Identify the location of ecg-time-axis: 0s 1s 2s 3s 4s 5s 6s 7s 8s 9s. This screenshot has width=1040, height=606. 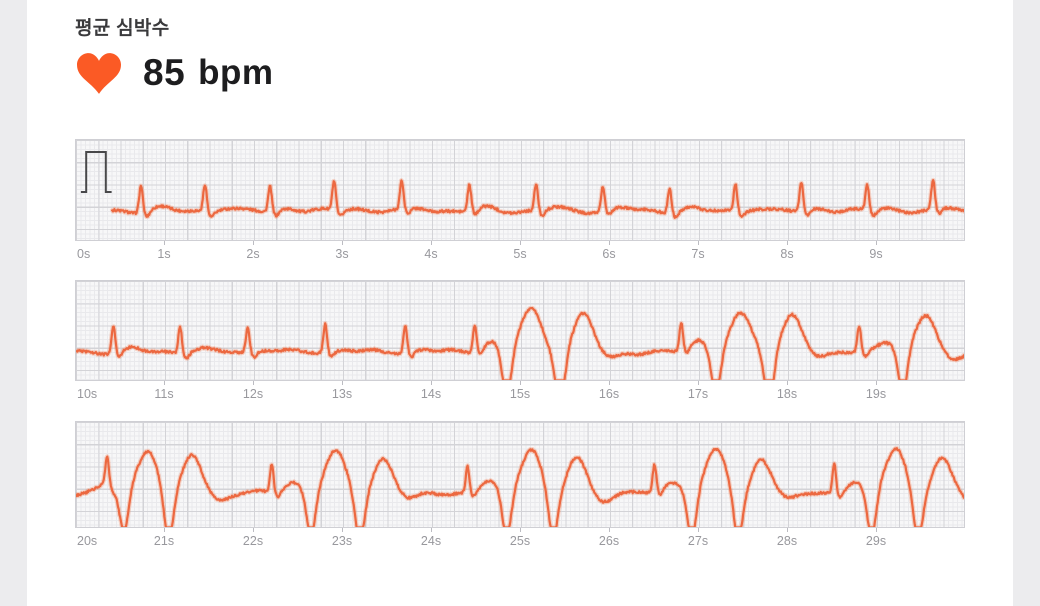
(520, 253).